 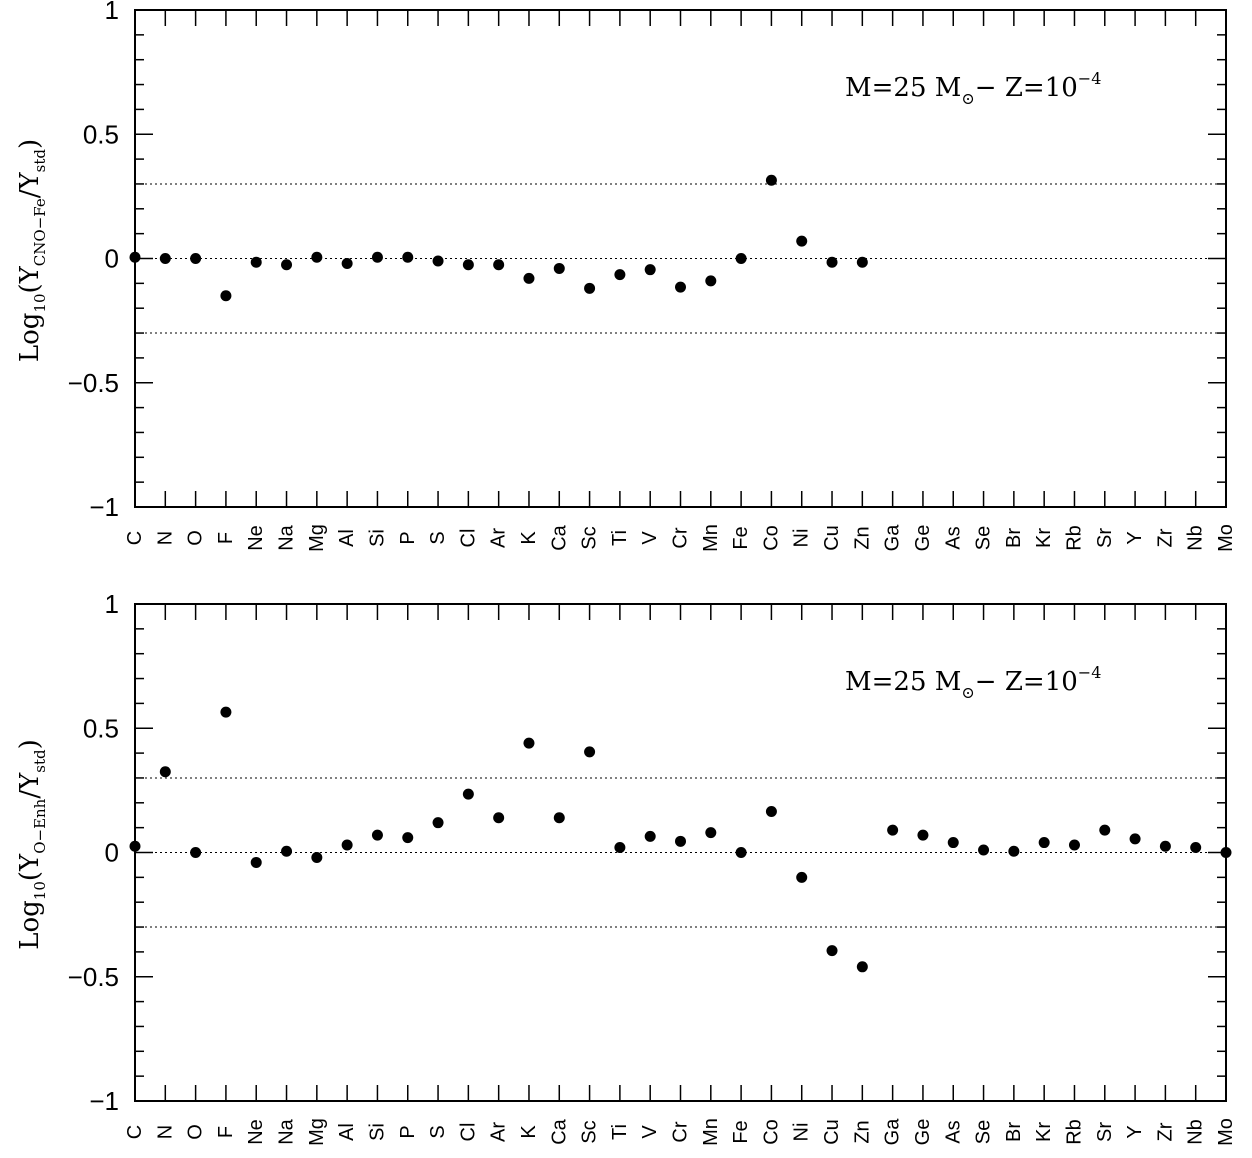 I want to click on data-point-Co, so click(x=771, y=180).